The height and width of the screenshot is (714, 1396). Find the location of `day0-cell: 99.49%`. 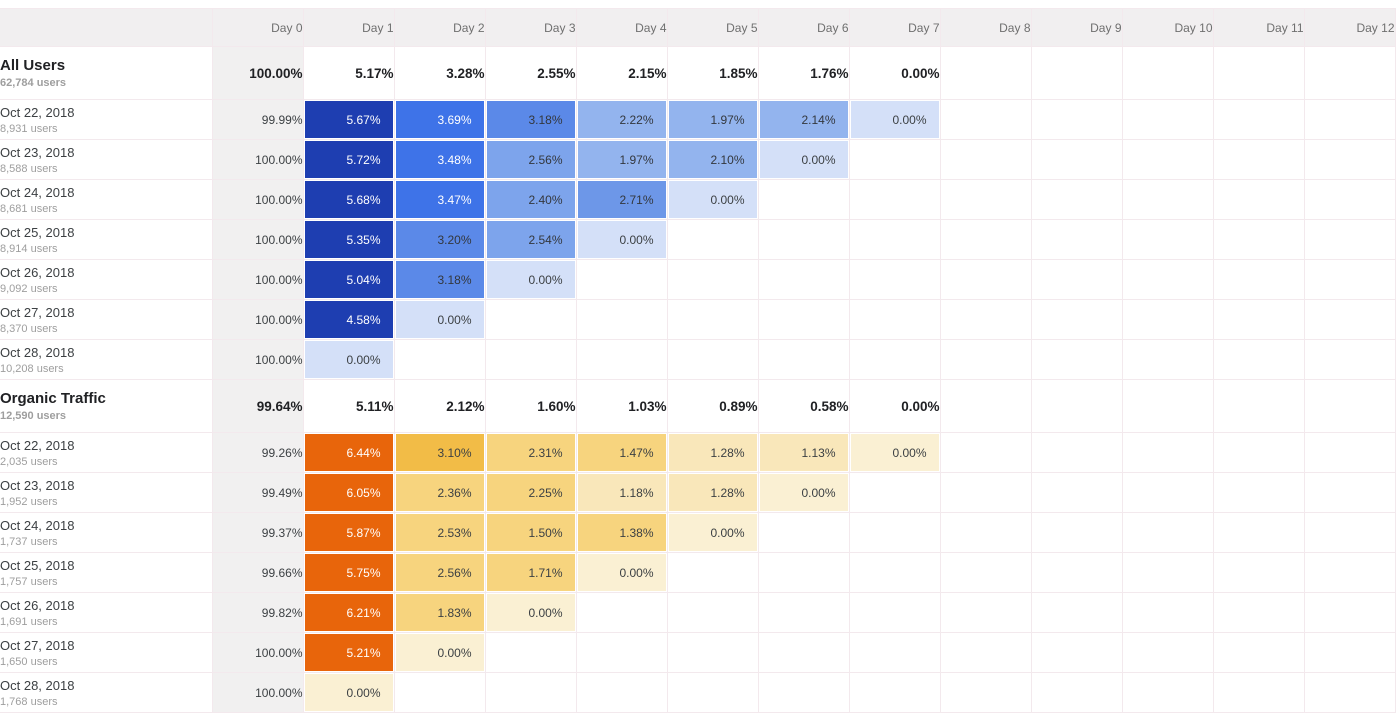

day0-cell: 99.49% is located at coordinates (257, 492).